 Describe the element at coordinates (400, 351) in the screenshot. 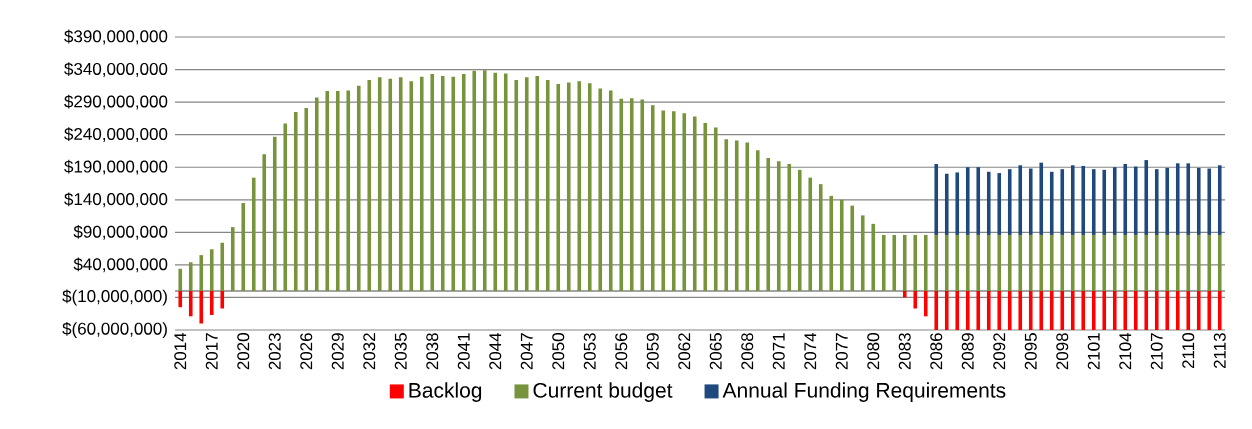

I see `x-tick-label: 2035` at that location.